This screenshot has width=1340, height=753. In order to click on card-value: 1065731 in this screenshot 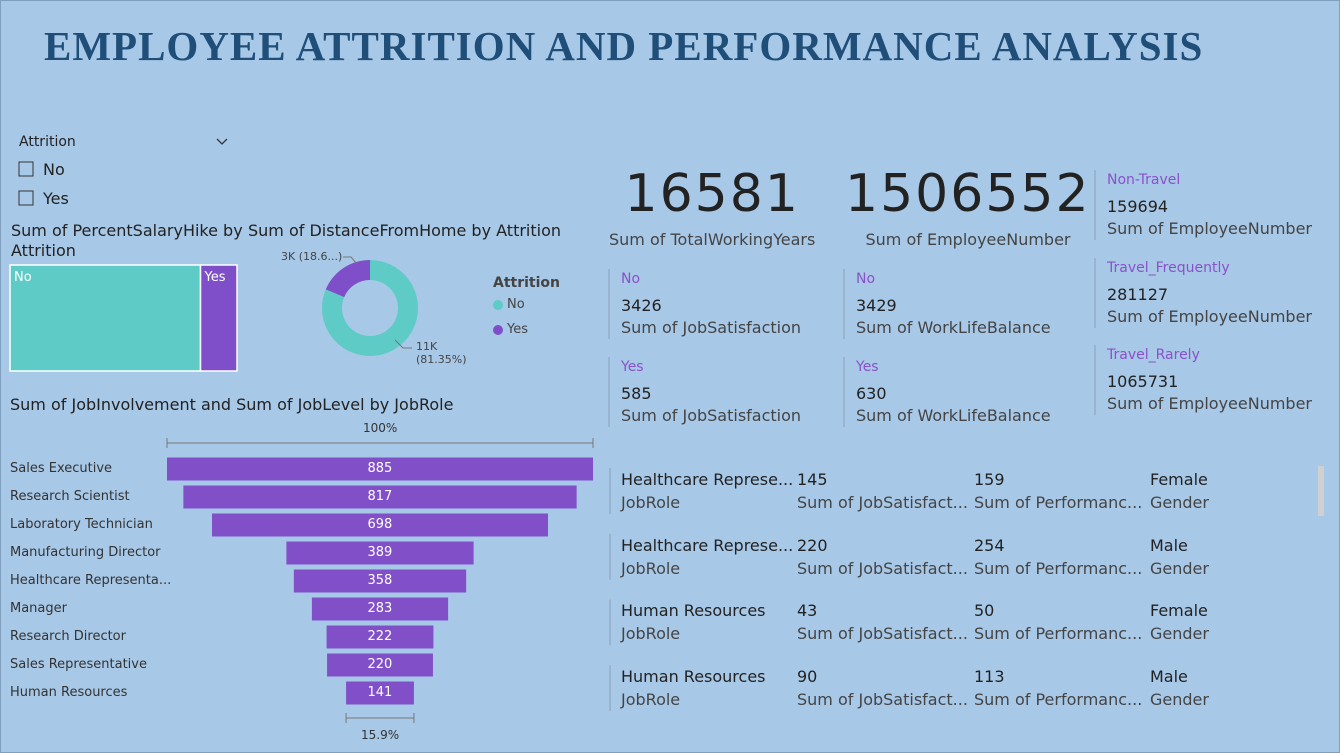, I will do `click(1143, 381)`.